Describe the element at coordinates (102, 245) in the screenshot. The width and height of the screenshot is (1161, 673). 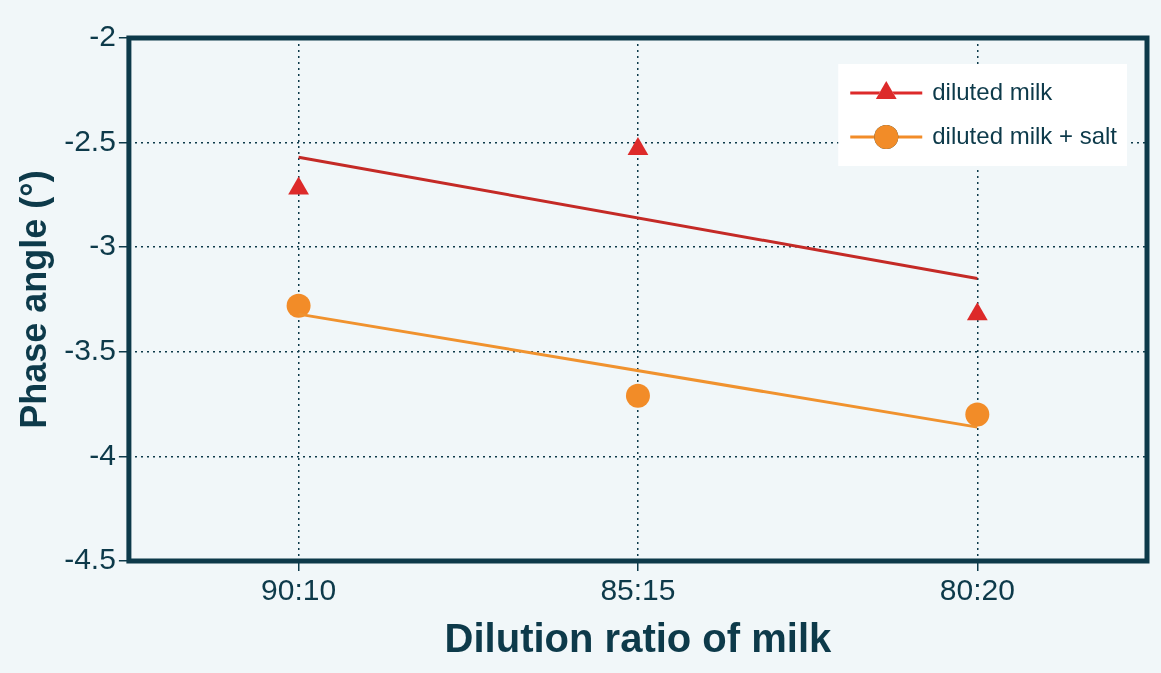
I see `y-tick-label: -3` at that location.